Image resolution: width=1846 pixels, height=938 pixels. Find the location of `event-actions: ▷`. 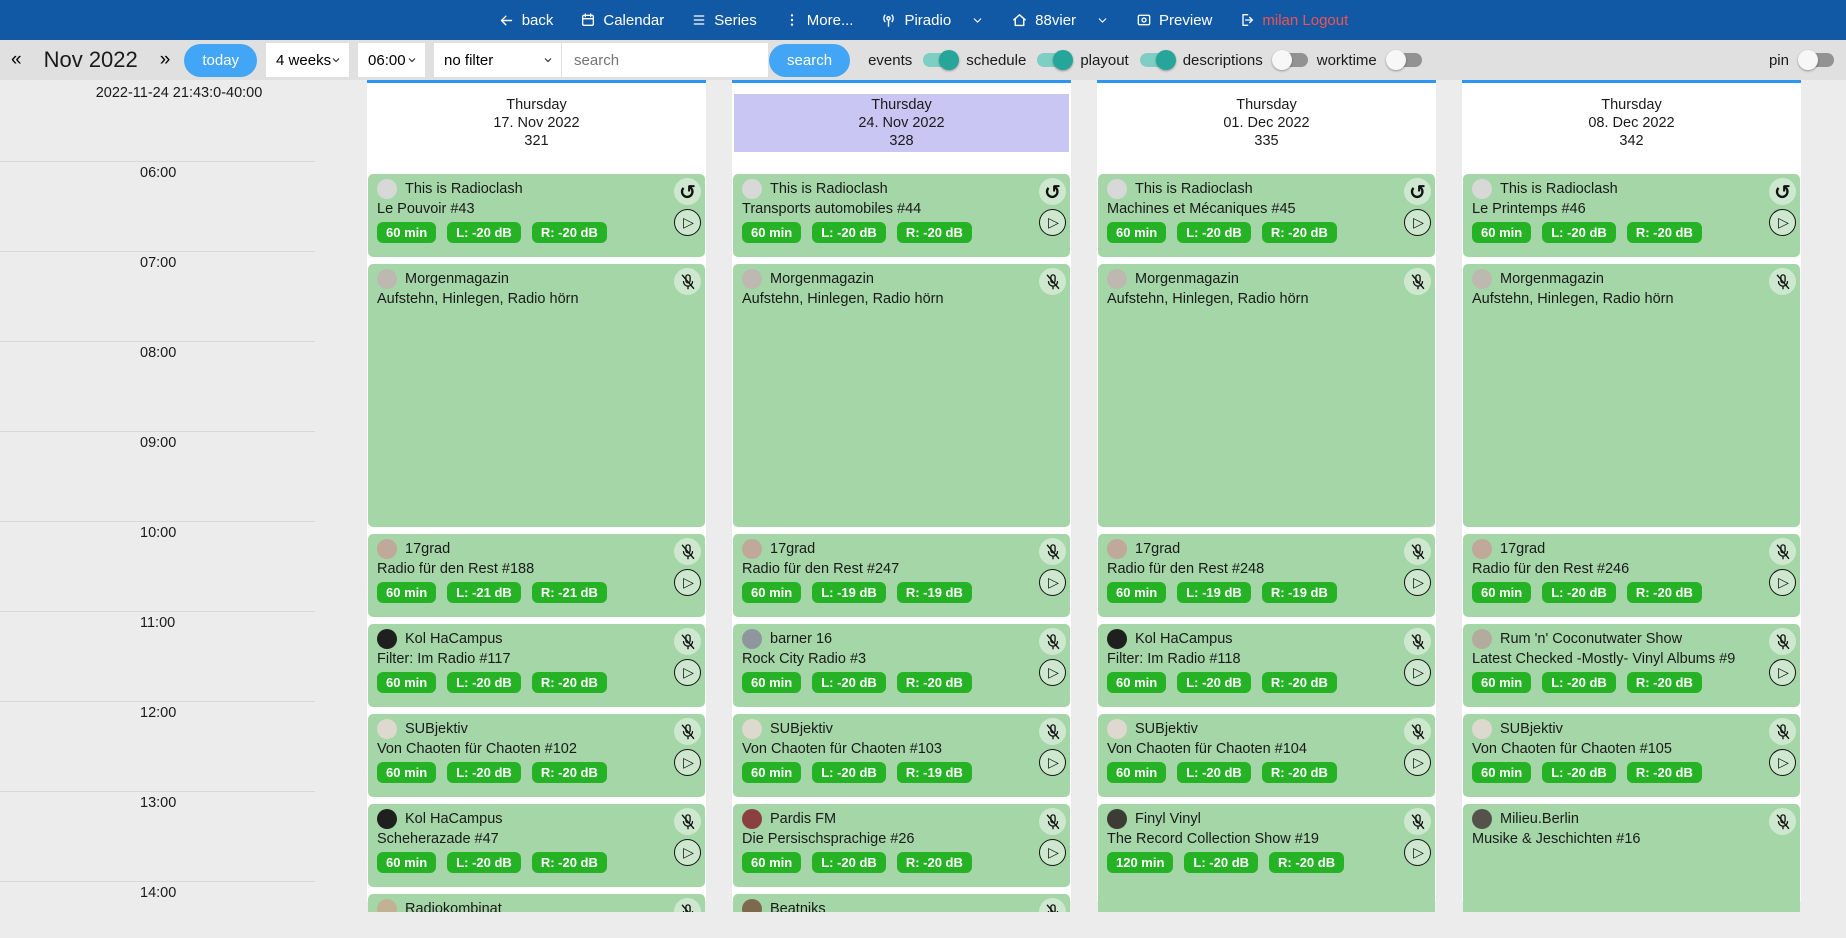

event-actions: ▷ is located at coordinates (1782, 747).